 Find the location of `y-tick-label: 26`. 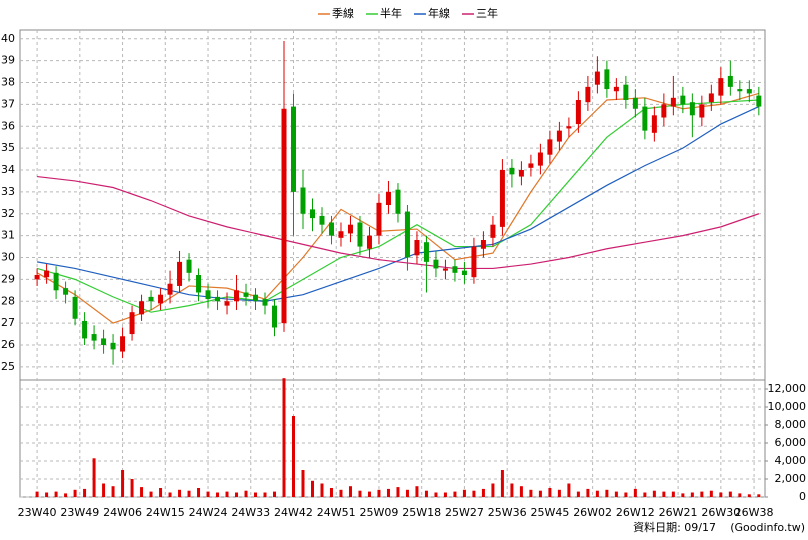

y-tick-label: 26 is located at coordinates (8, 344).